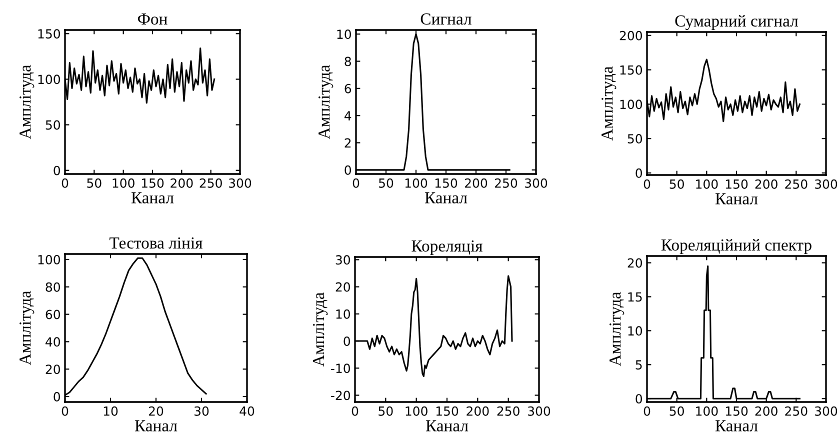 This screenshot has width=840, height=447. Describe the element at coordinates (53, 342) in the screenshot. I see `y-tick-label: 40` at that location.